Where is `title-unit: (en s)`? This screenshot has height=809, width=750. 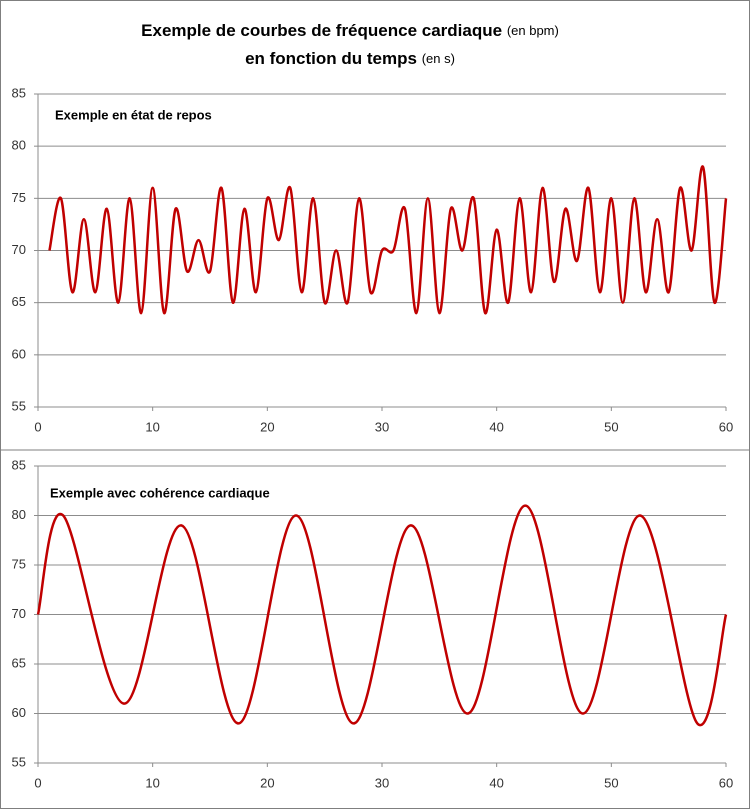 title-unit: (en s) is located at coordinates (438, 58).